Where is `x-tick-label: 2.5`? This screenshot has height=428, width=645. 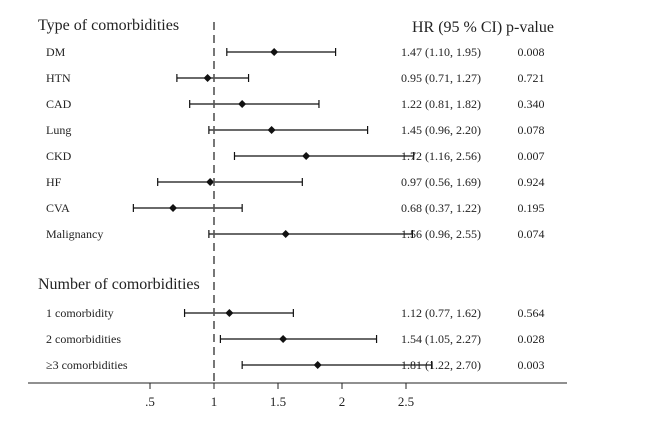 x-tick-label: 2.5 is located at coordinates (406, 401).